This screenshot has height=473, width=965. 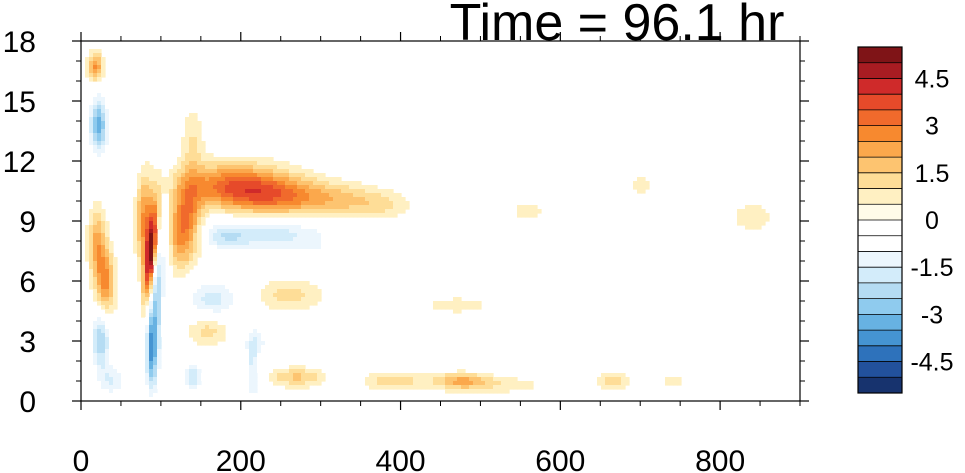 I want to click on x-tick-label: 200, so click(x=241, y=459).